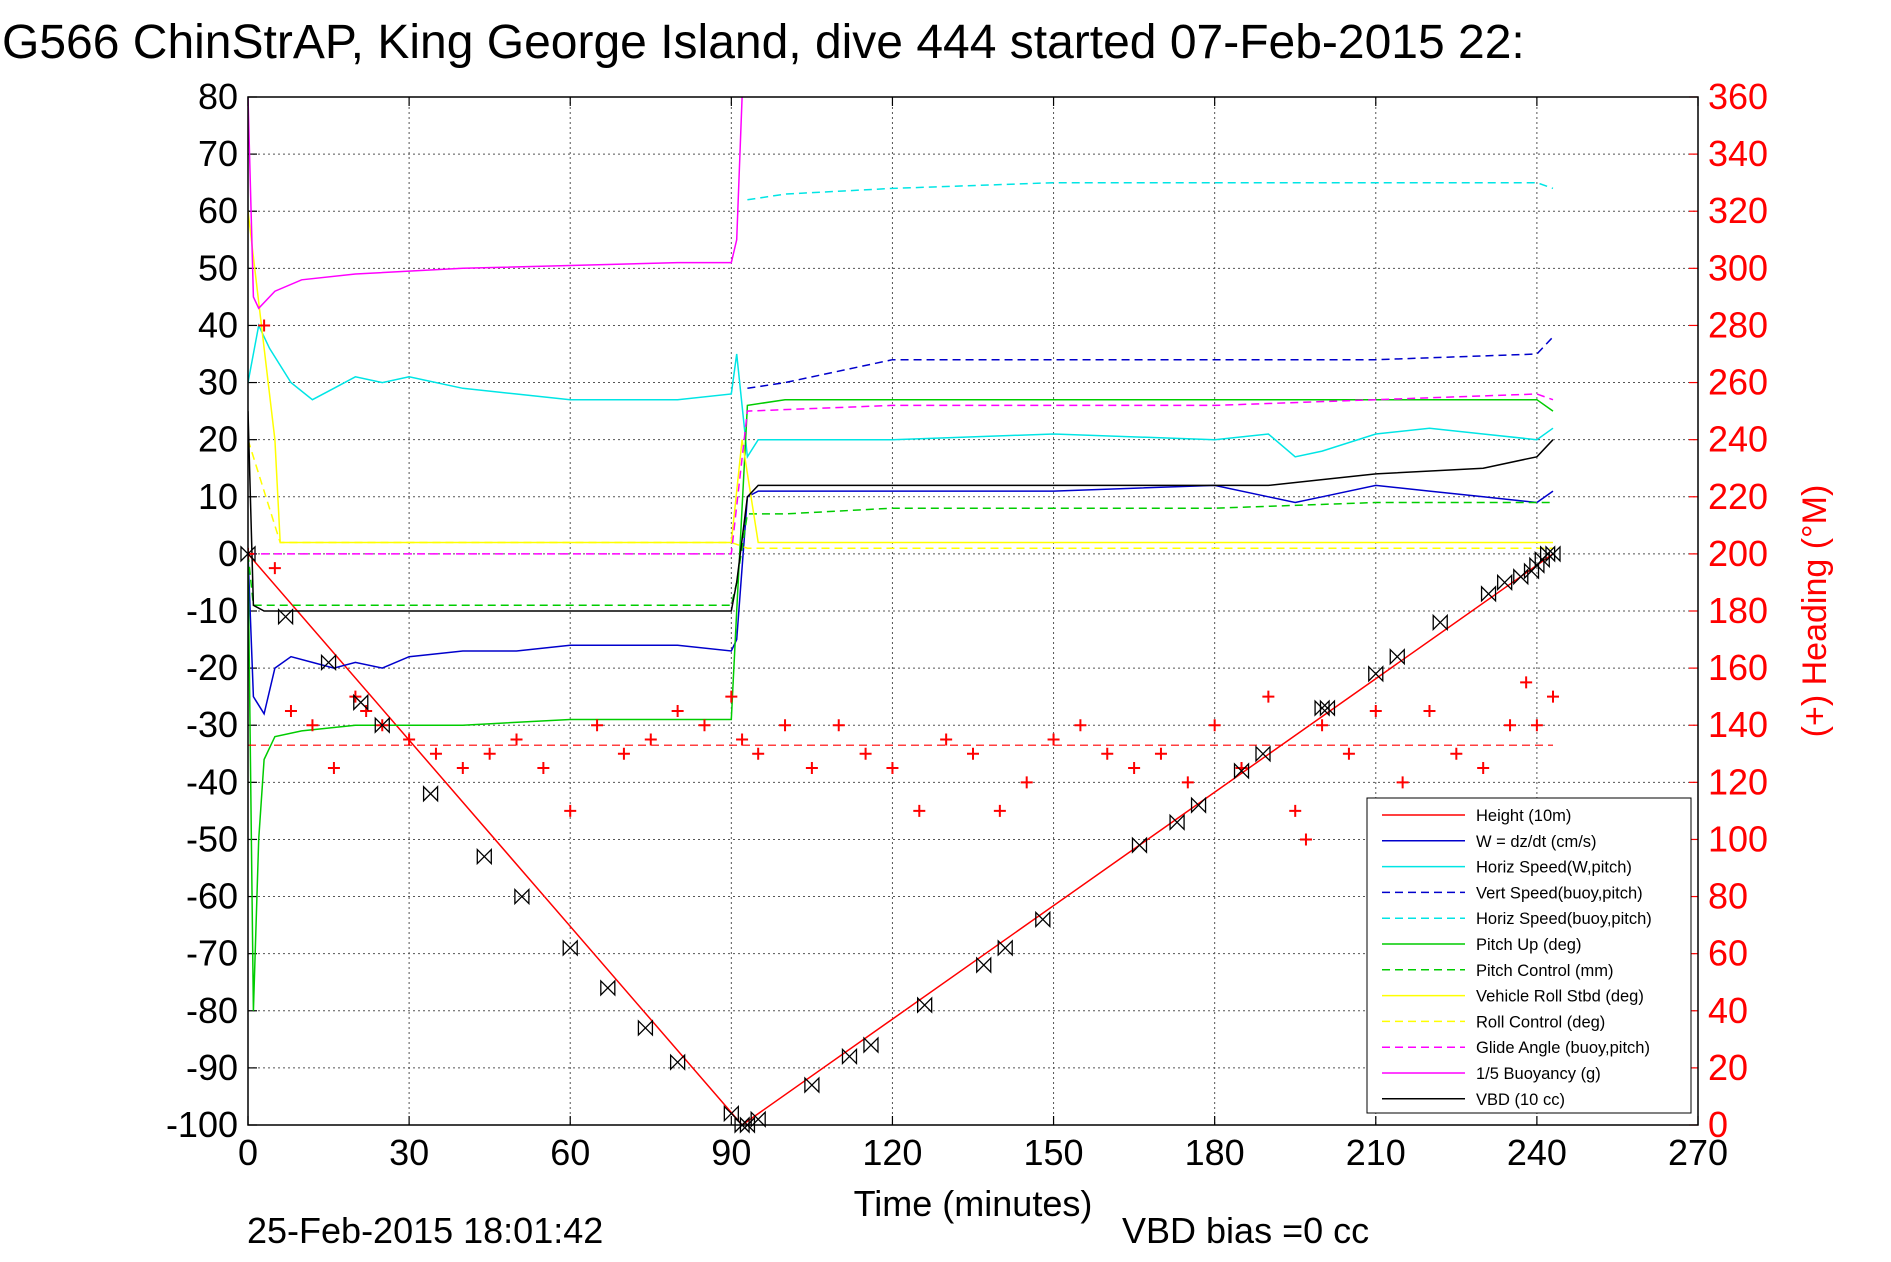 Image resolution: width=1891 pixels, height=1262 pixels. Describe the element at coordinates (1738, 324) in the screenshot. I see `y-right-tick-label: 280` at that location.